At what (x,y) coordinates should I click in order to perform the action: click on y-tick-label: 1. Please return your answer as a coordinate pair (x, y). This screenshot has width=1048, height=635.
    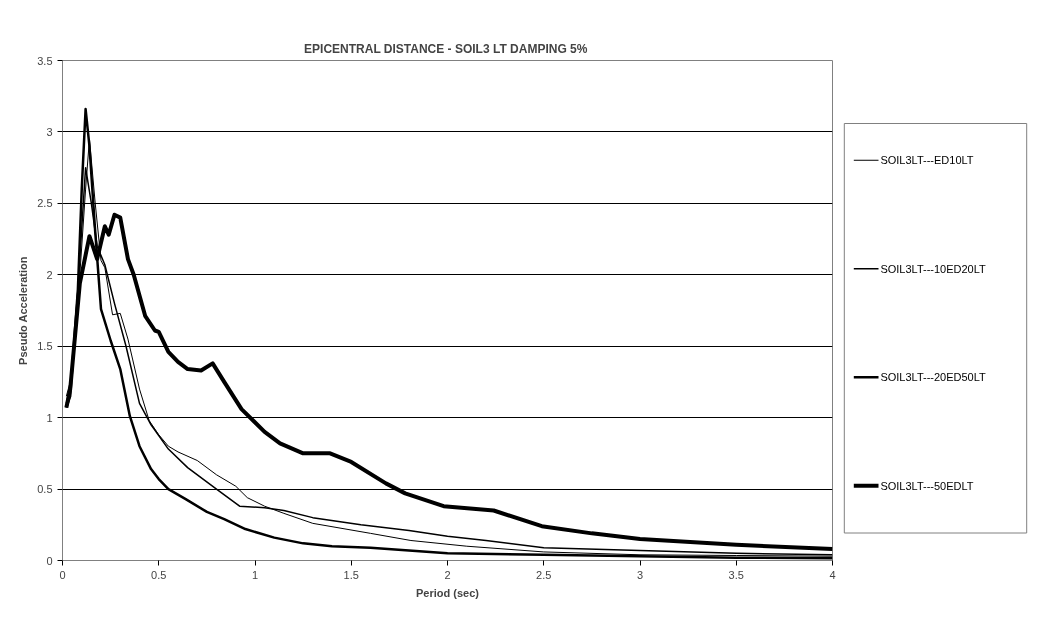
    Looking at the image, I should click on (49, 417).